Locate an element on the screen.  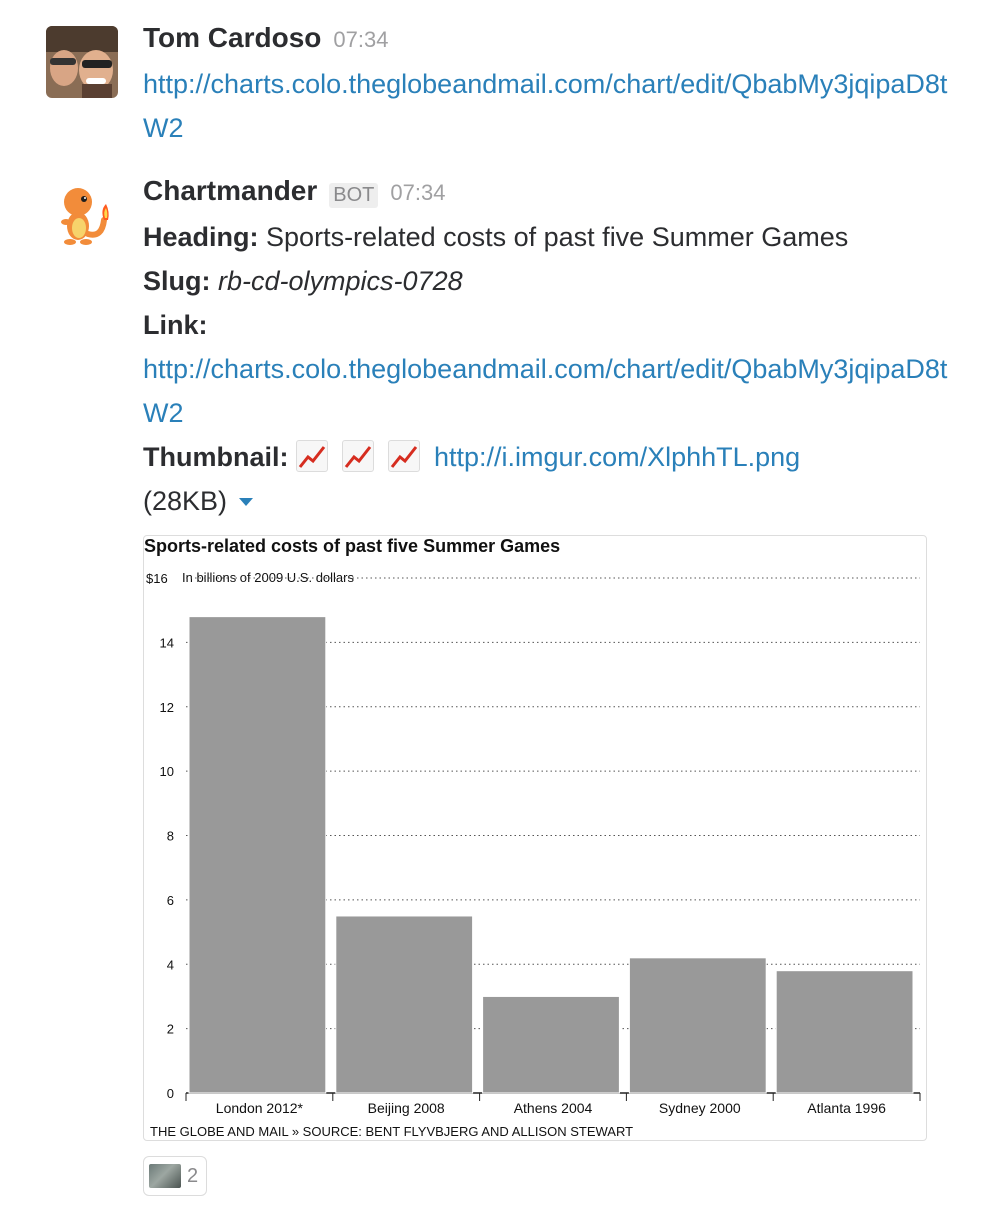
author-name: Chartmander is located at coordinates (230, 190).